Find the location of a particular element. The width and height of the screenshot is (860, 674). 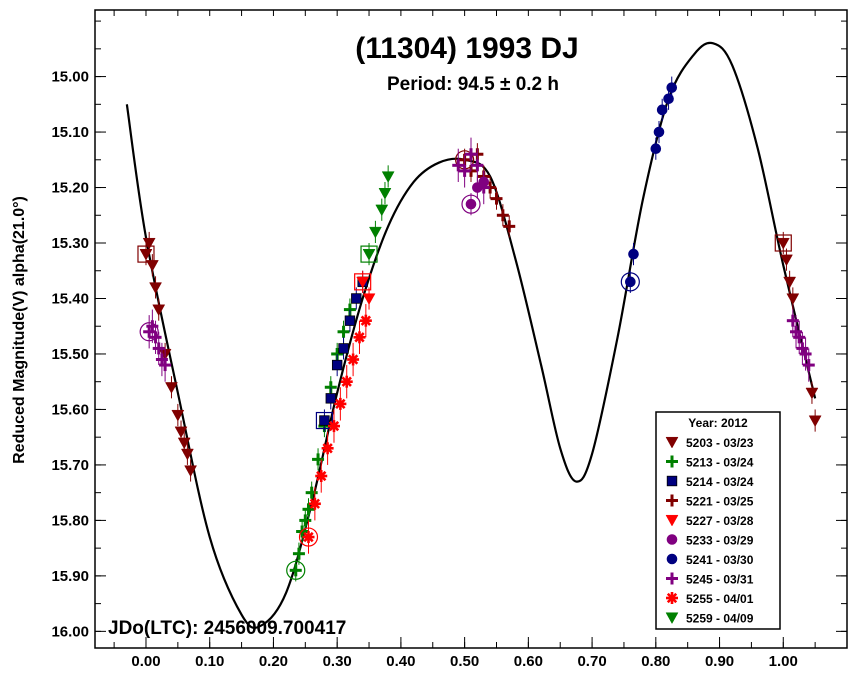

y-axis-label: Reduced Magnitude(V) alpha(21.0°) is located at coordinates (19, 330).